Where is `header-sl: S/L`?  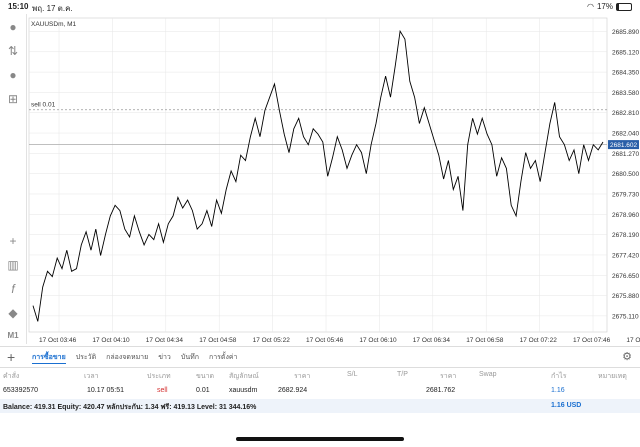
header-sl: S/L is located at coordinates (352, 374).